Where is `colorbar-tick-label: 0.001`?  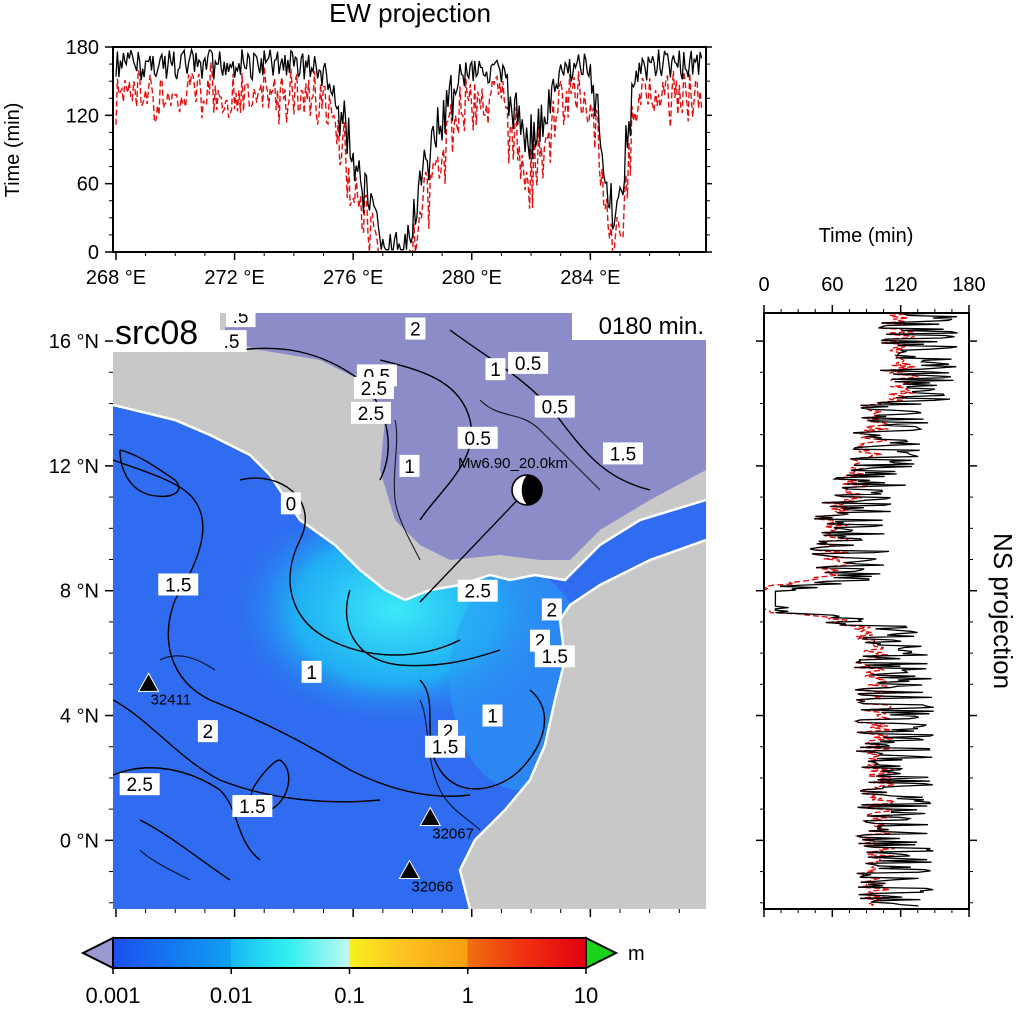 colorbar-tick-label: 0.001 is located at coordinates (112, 995).